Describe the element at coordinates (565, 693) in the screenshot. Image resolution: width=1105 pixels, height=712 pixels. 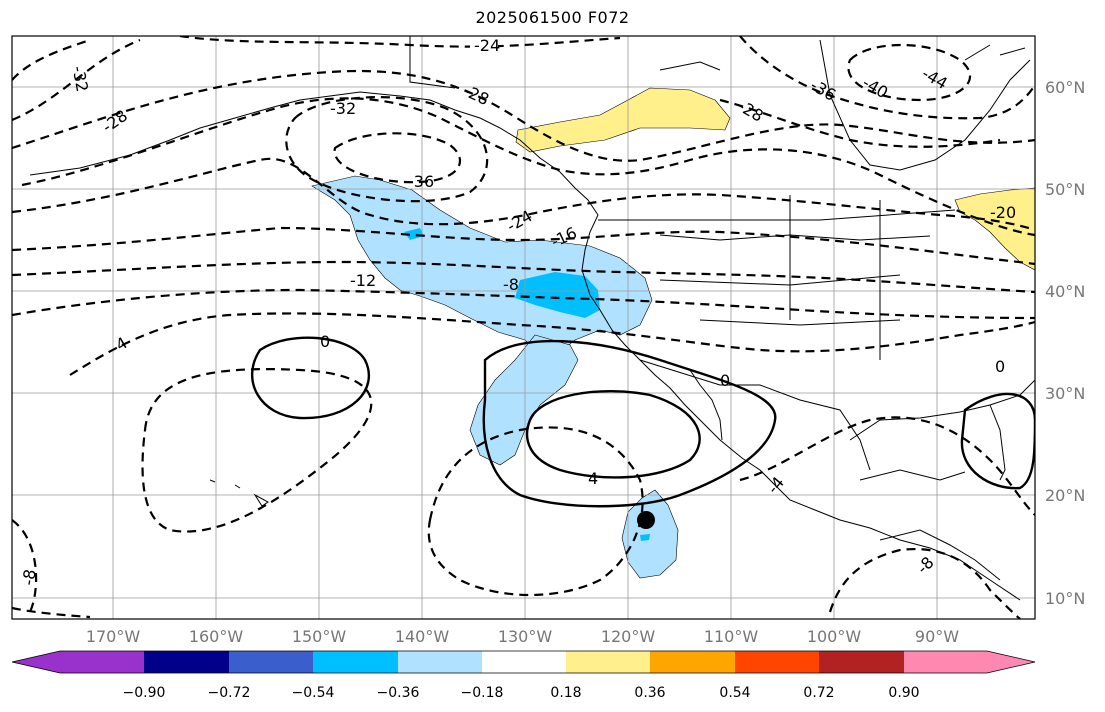
I see `colorbar-tick-label: 0.18` at that location.